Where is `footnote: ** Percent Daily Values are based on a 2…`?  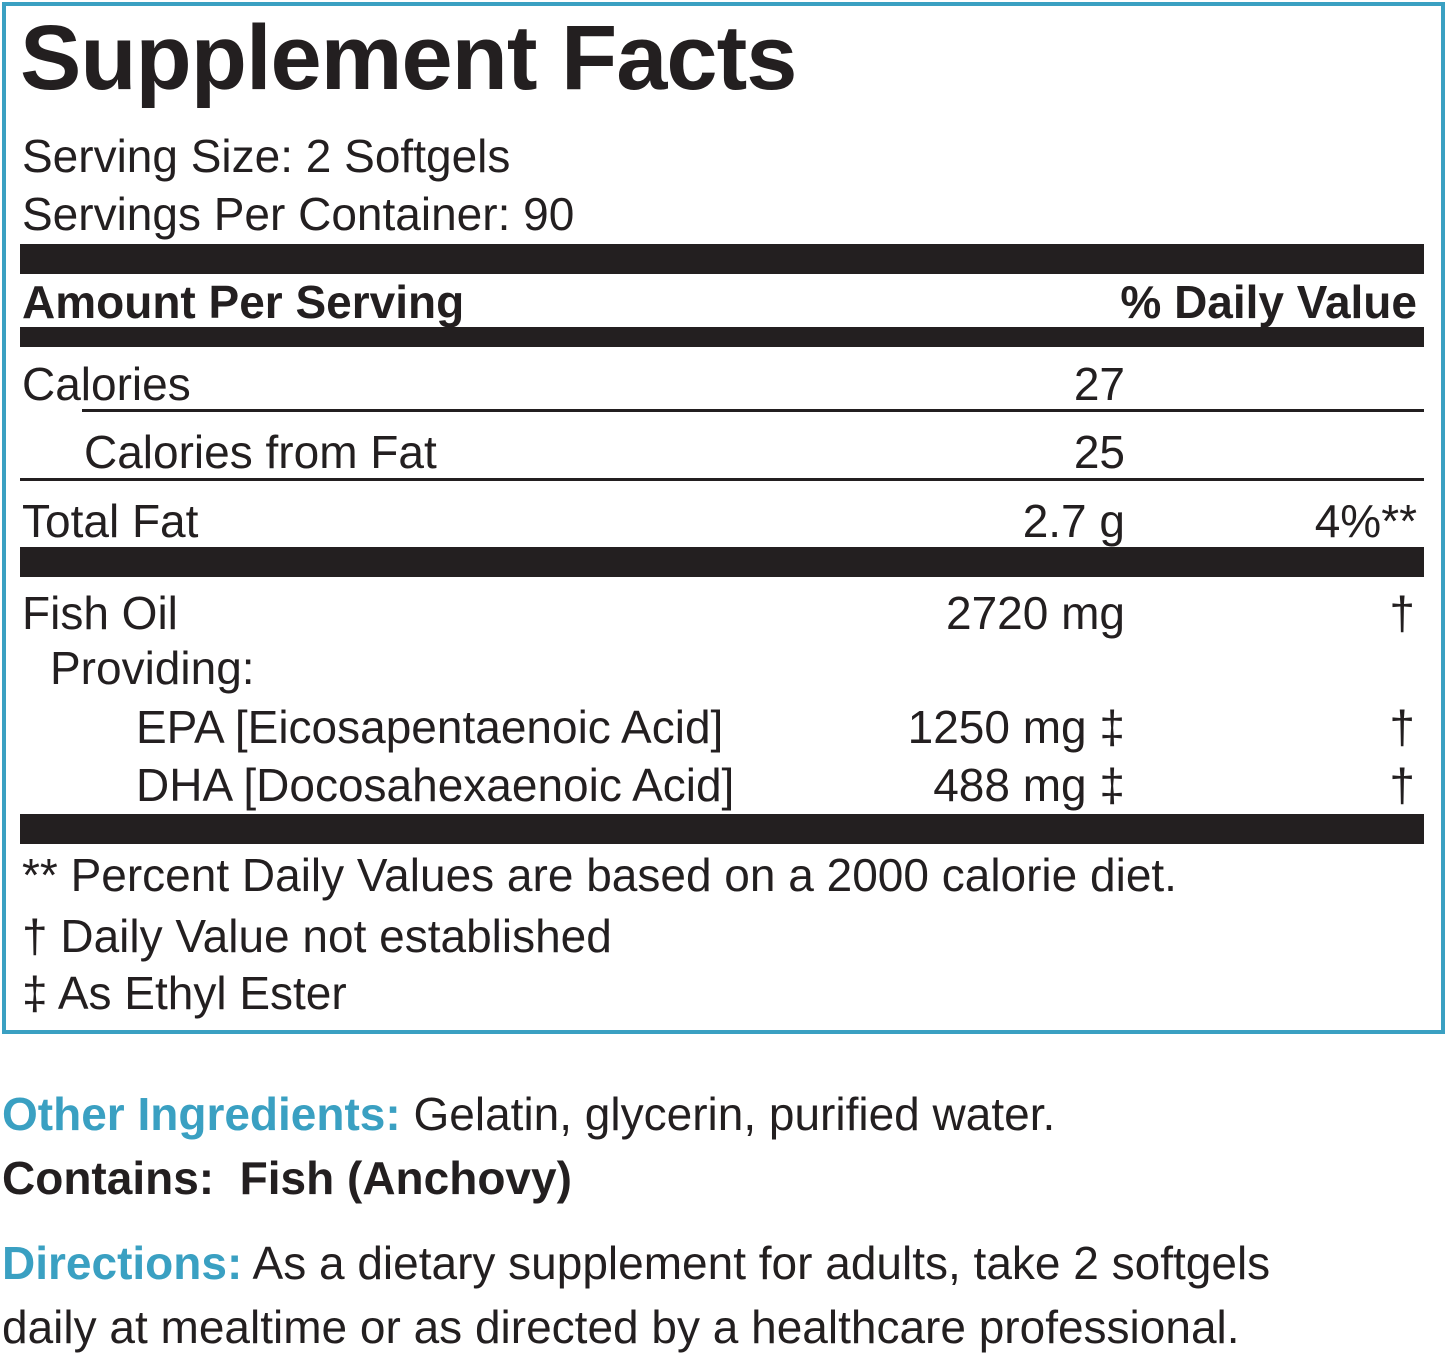
footnote: ** Percent Daily Values are based on a 2… is located at coordinates (599, 875).